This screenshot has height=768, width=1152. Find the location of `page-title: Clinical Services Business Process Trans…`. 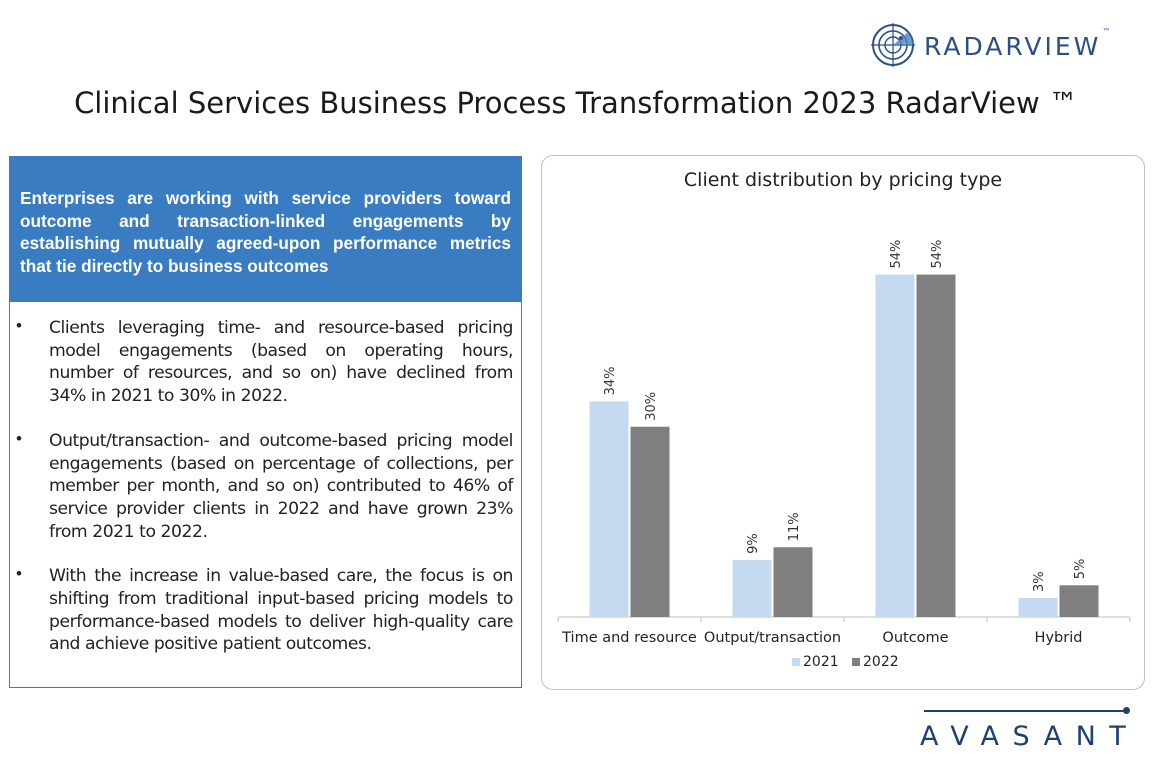

page-title: Clinical Services Business Process Trans… is located at coordinates (576, 103).